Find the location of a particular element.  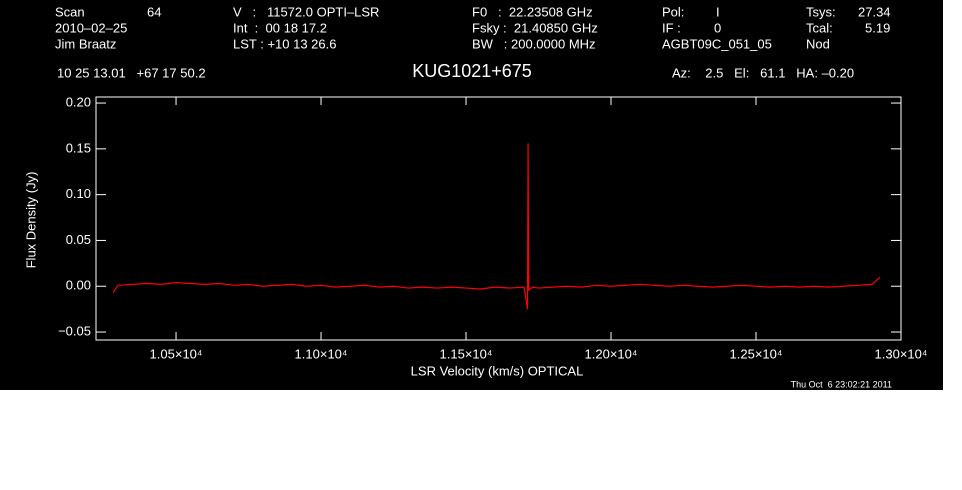

header-value: BW : 200.0000 MHz is located at coordinates (534, 43).